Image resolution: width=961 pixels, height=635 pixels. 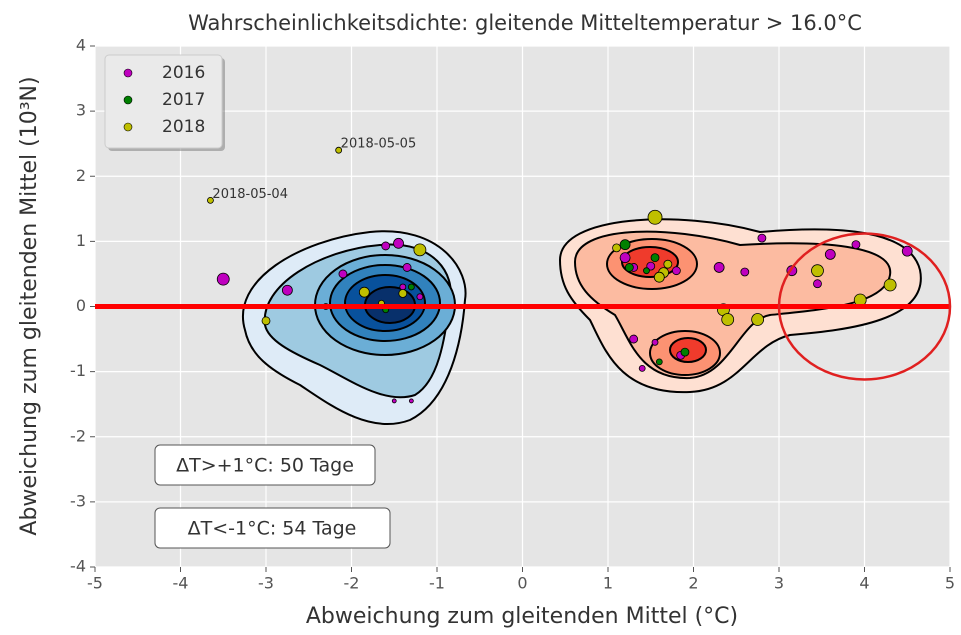 I want to click on x-tick-label: 4, so click(x=864, y=583).